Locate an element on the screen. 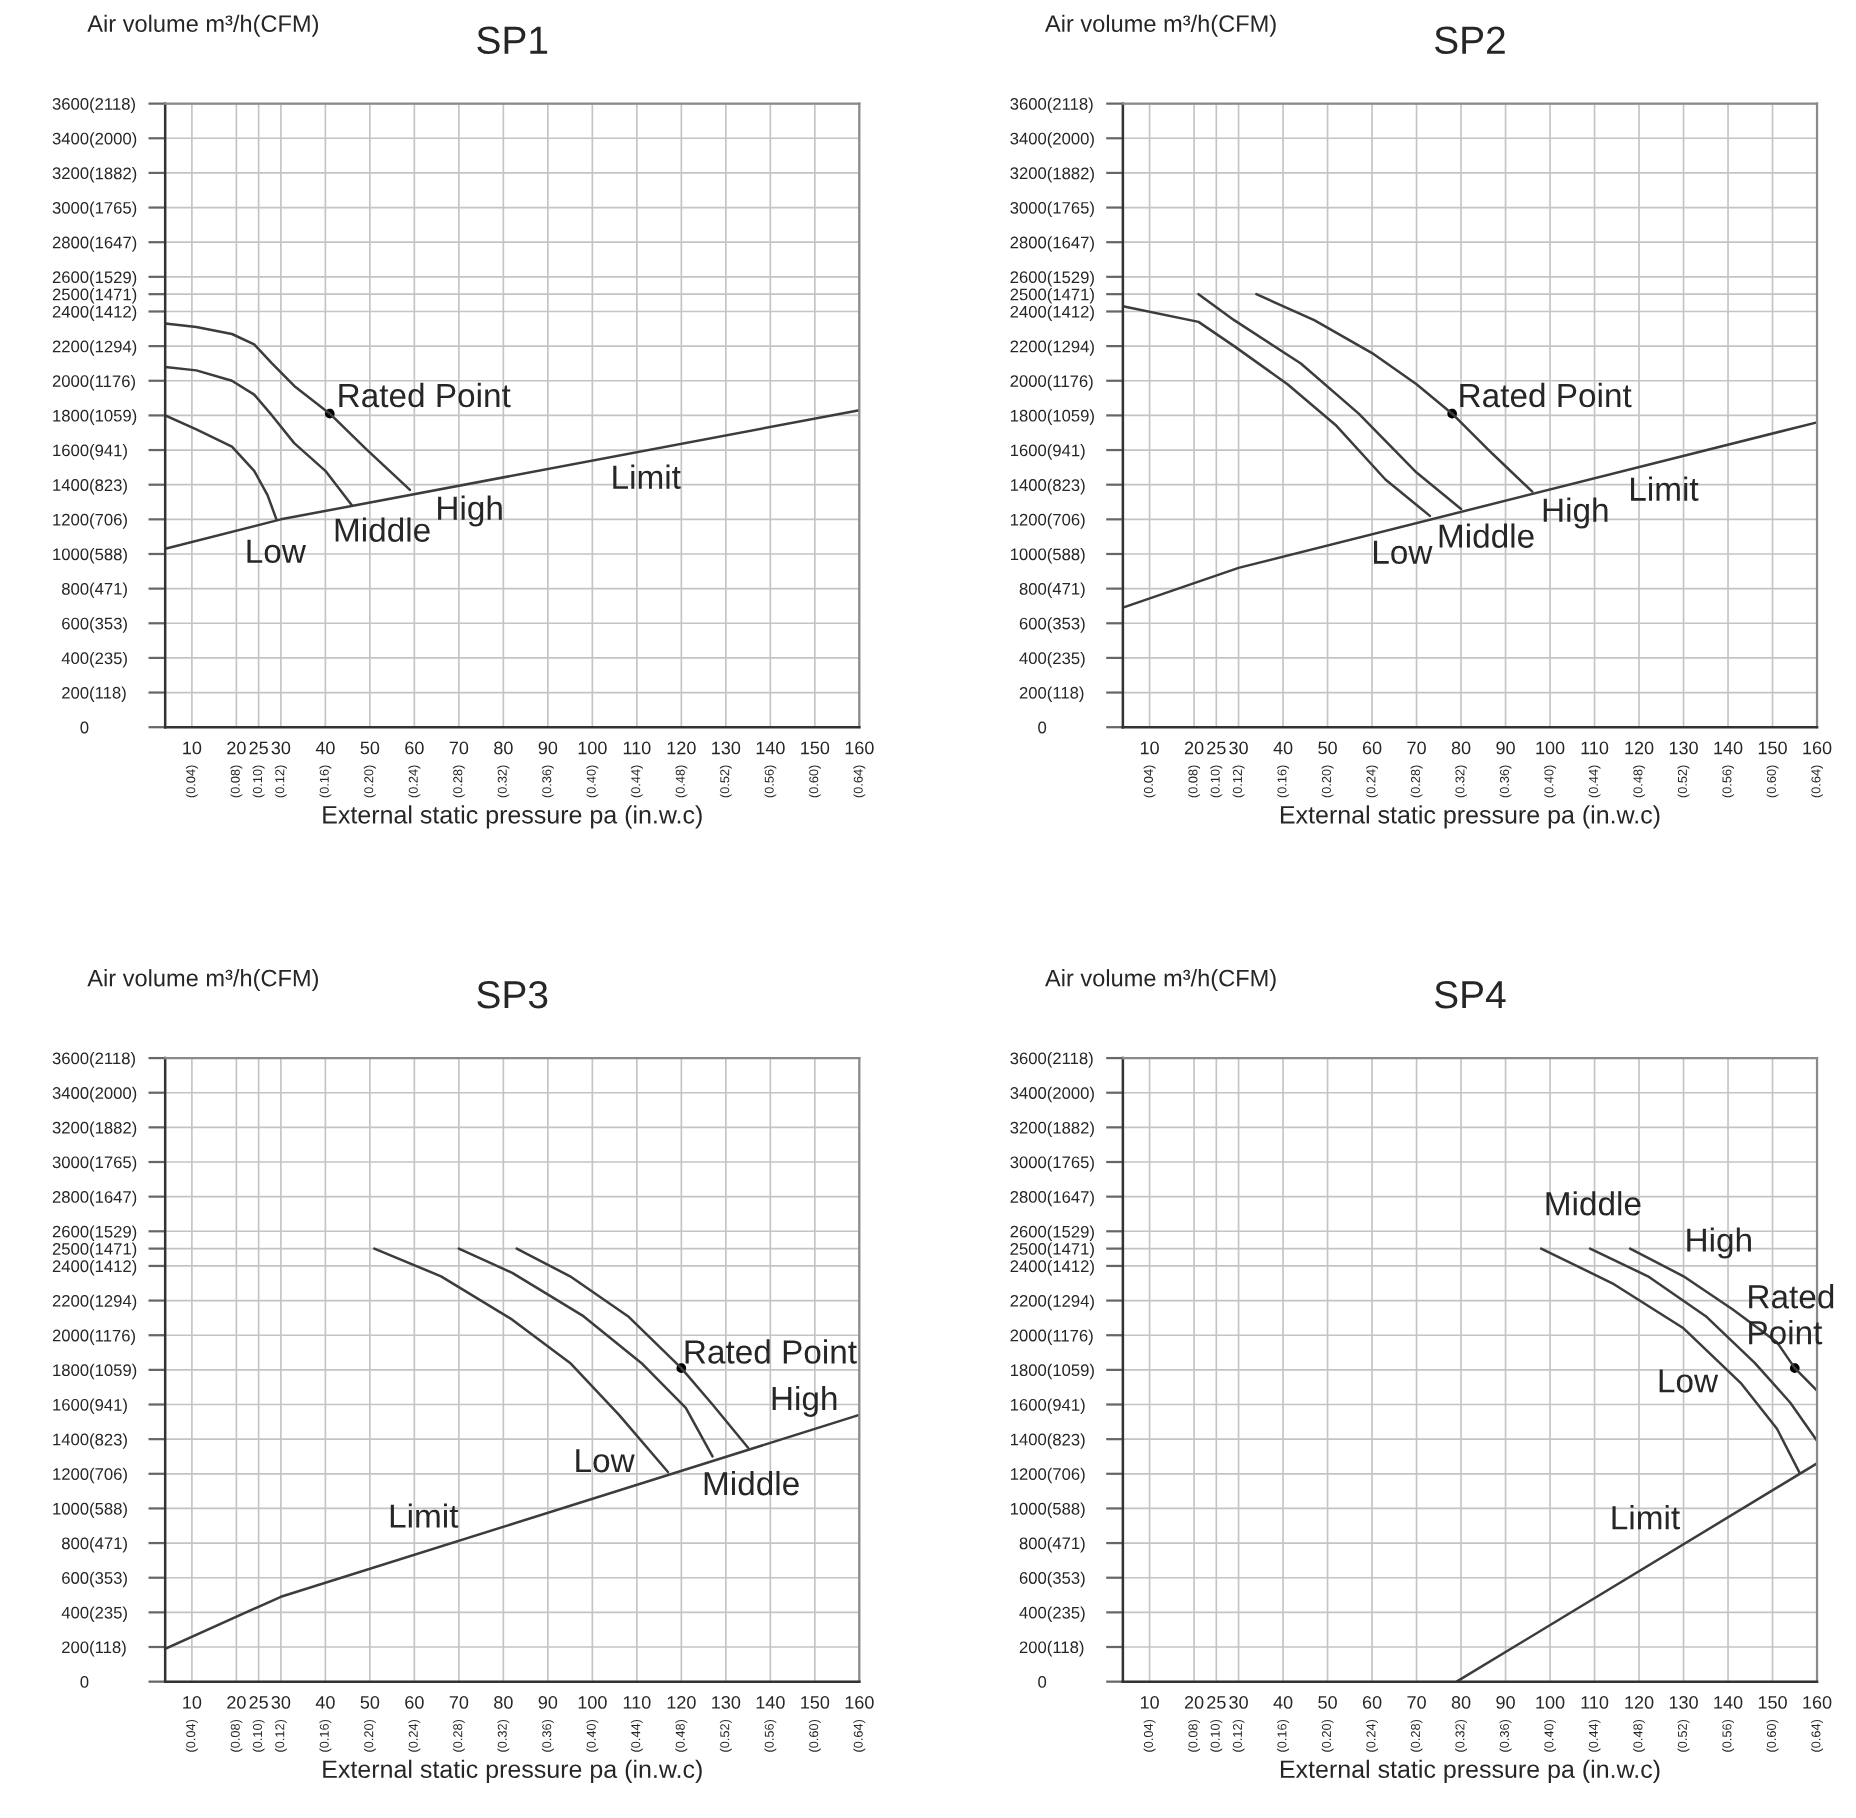 The width and height of the screenshot is (1856, 1818). y2-tick-label: (2118) is located at coordinates (112, 105).